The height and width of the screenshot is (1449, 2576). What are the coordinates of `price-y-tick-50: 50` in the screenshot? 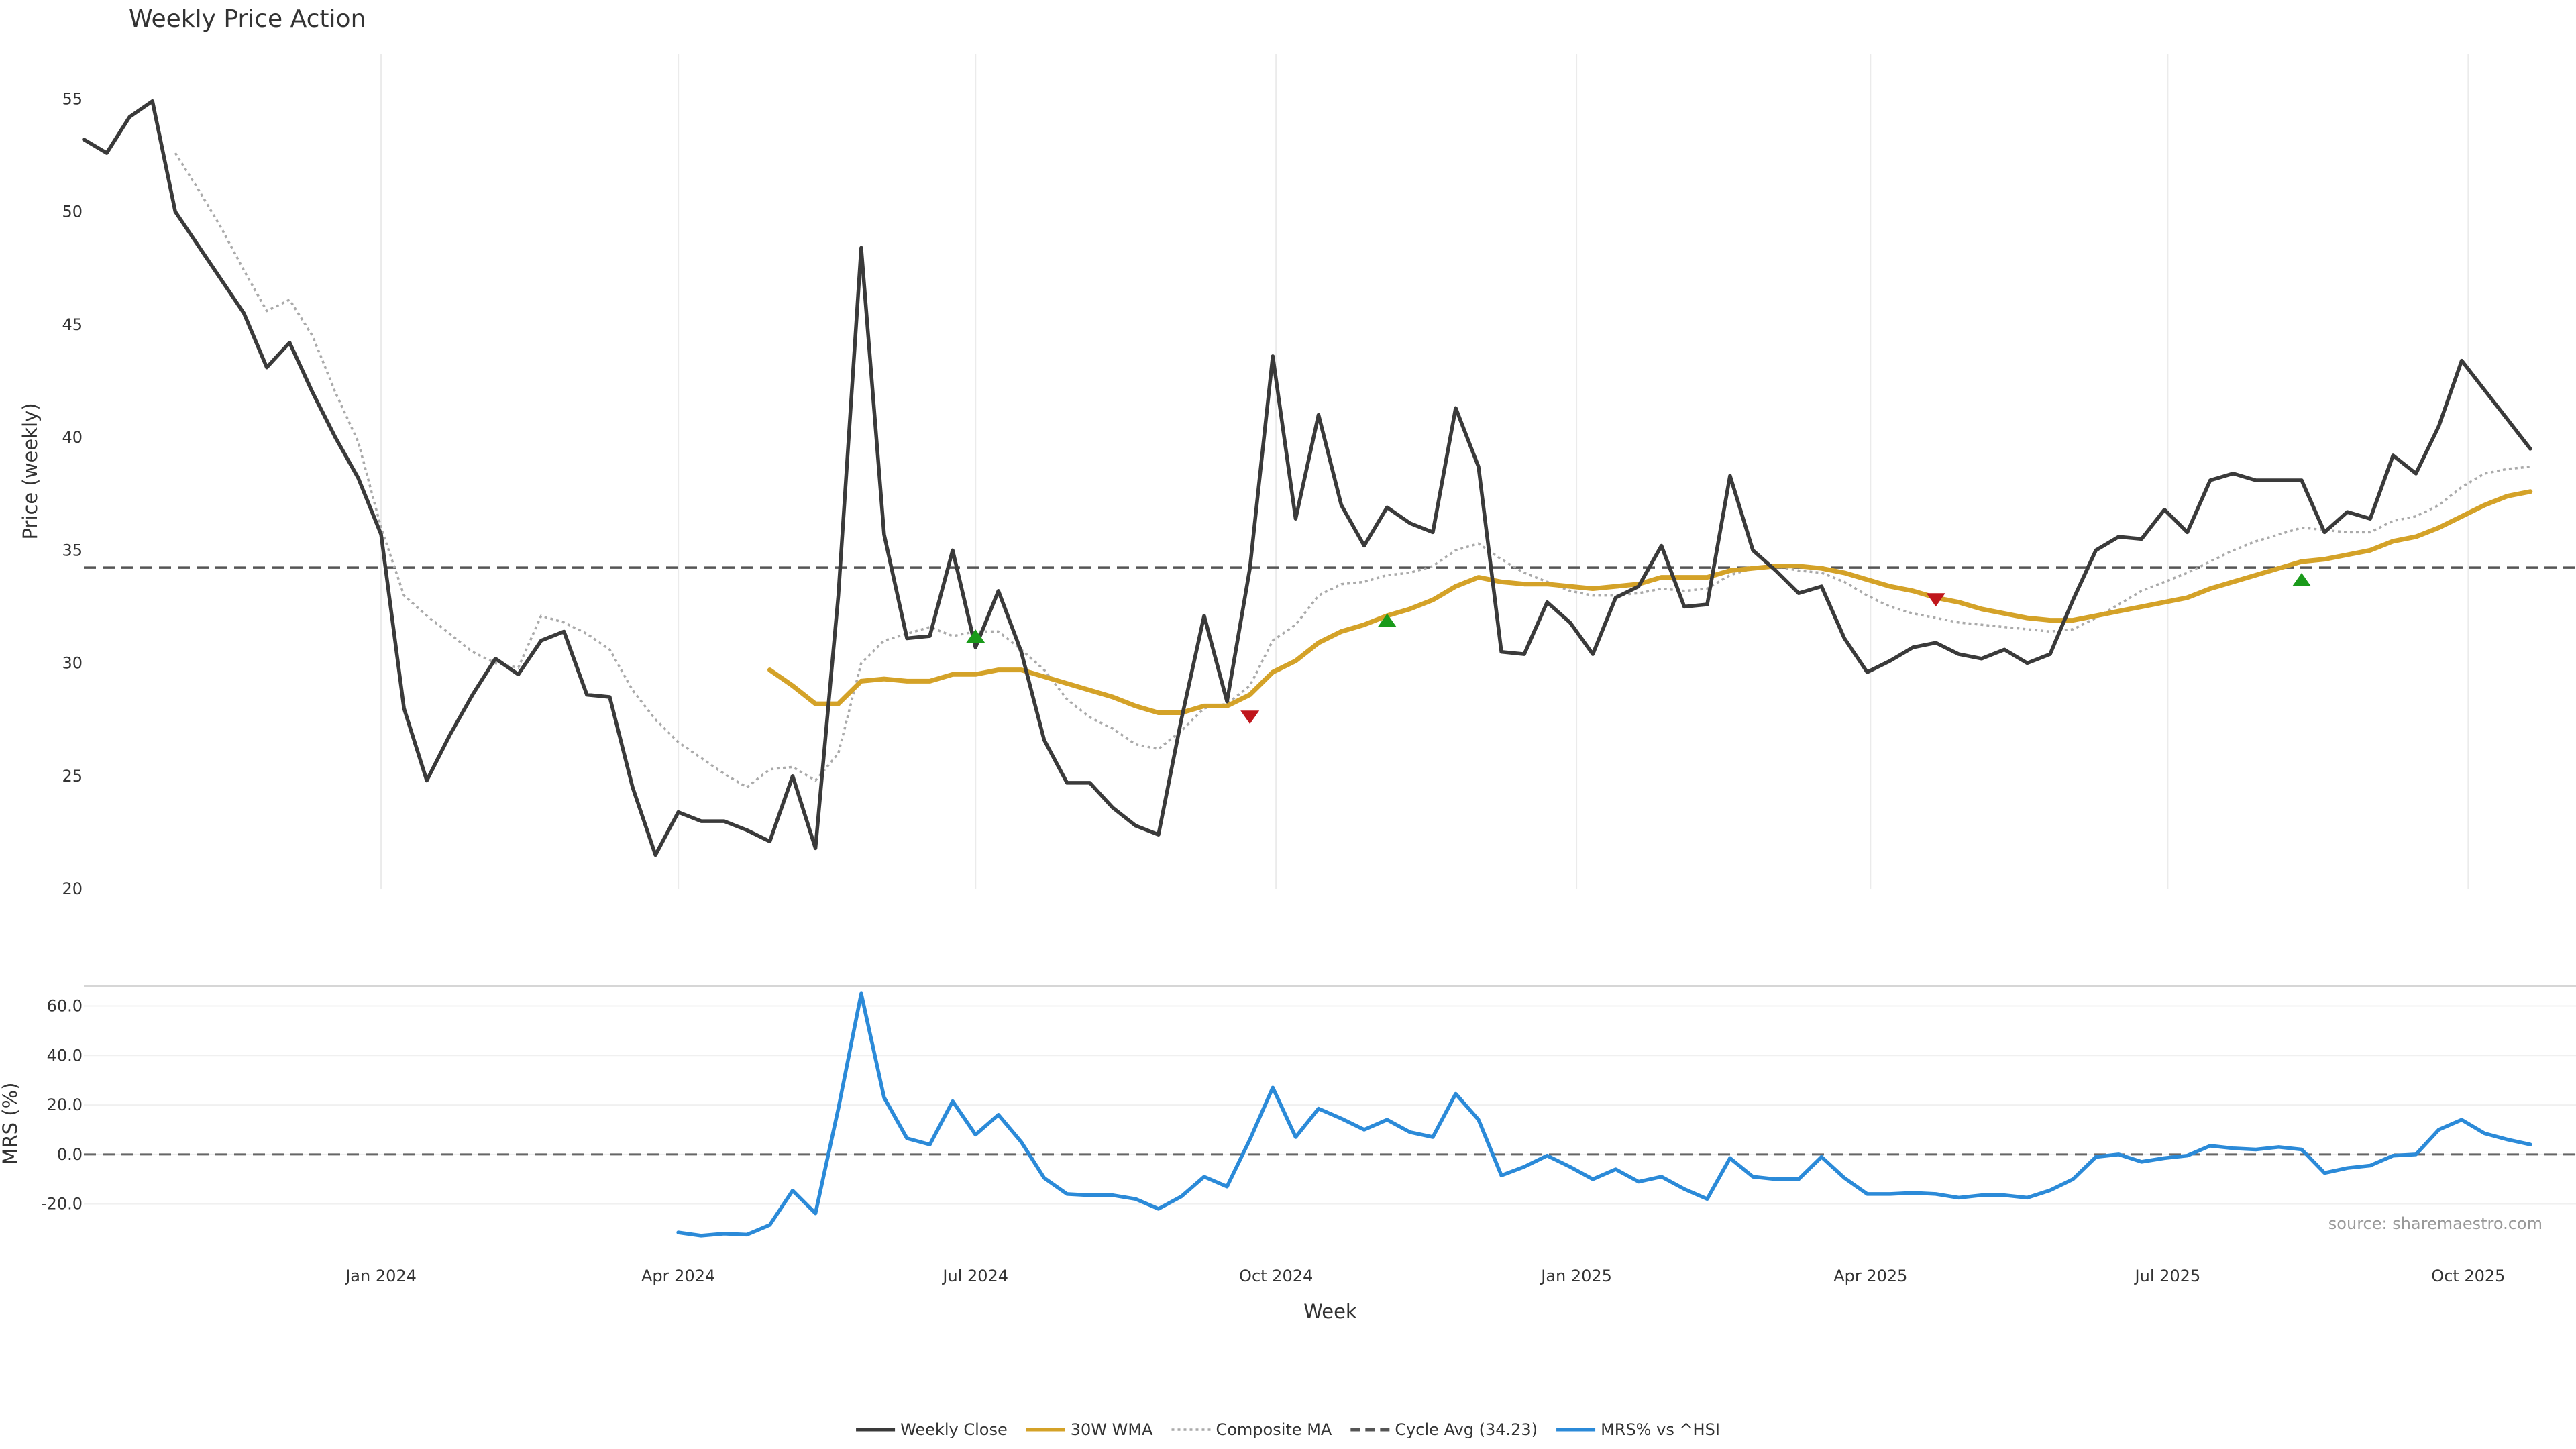 It's located at (72, 212).